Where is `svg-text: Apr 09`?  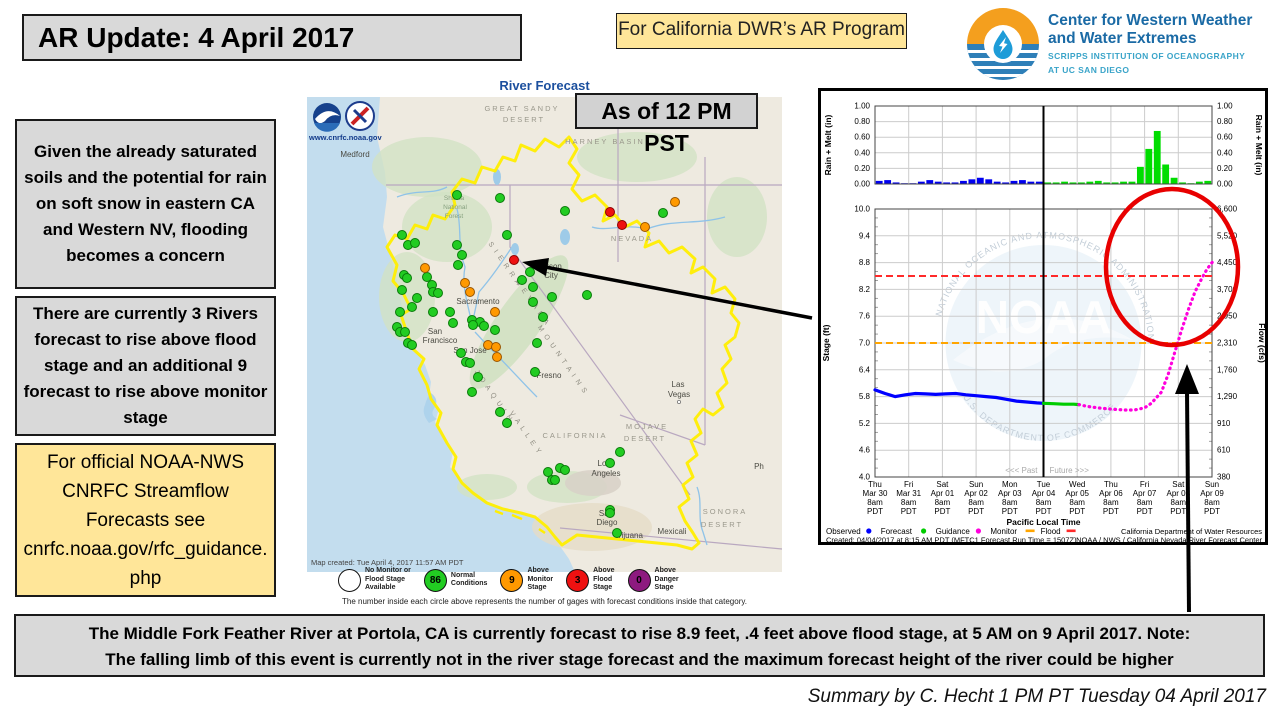 svg-text: Apr 09 is located at coordinates (1212, 493).